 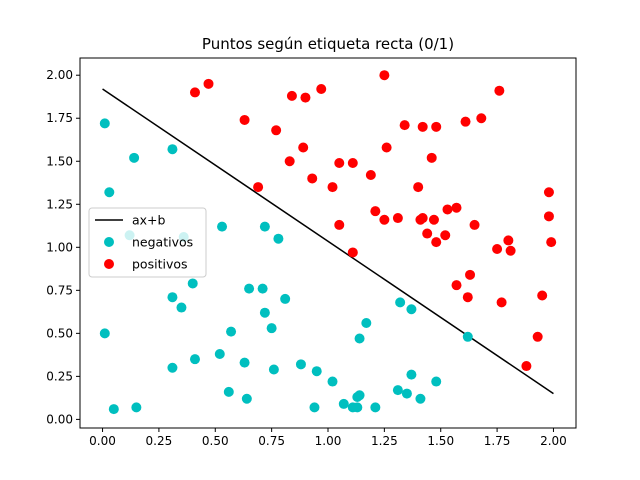 I want to click on x-tick-label: 0.50, so click(x=215, y=441).